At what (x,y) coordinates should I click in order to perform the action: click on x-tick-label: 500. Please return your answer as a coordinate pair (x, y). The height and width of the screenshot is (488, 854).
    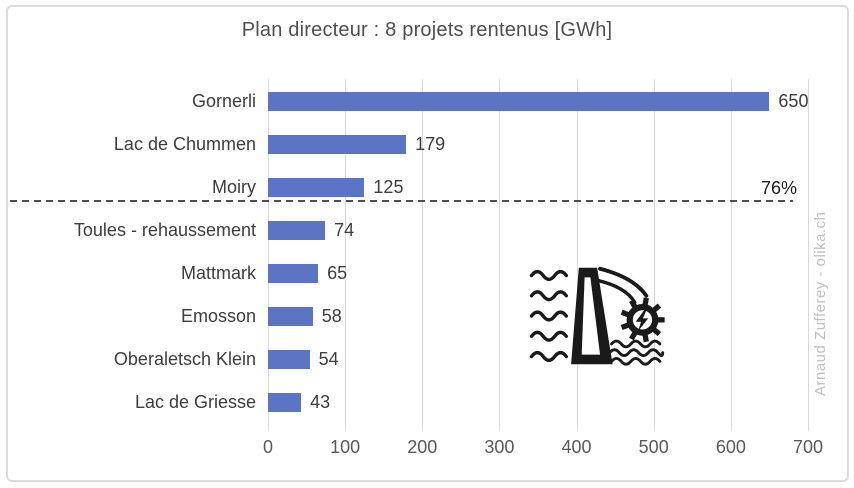
    Looking at the image, I should click on (653, 447).